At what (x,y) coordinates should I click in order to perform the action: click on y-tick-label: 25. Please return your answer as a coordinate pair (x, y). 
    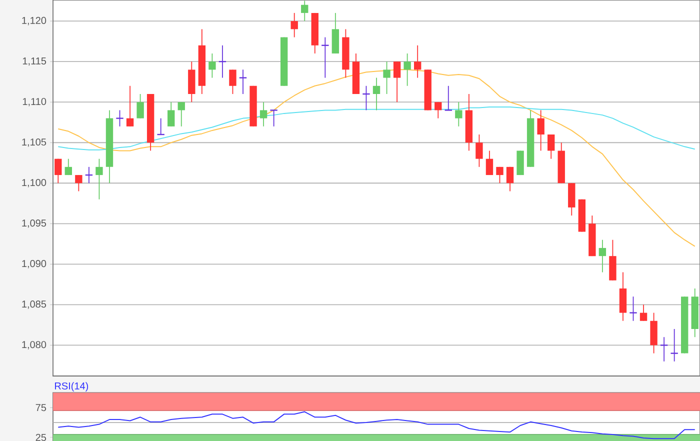
    Looking at the image, I should click on (41, 437).